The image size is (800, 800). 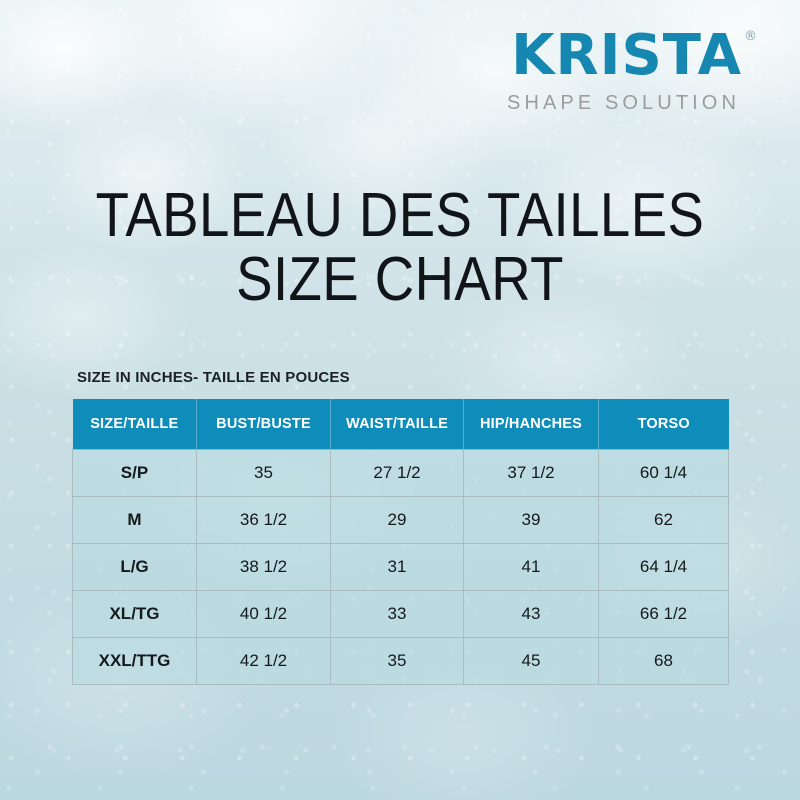 I want to click on cell-hip: 41, so click(x=531, y=567).